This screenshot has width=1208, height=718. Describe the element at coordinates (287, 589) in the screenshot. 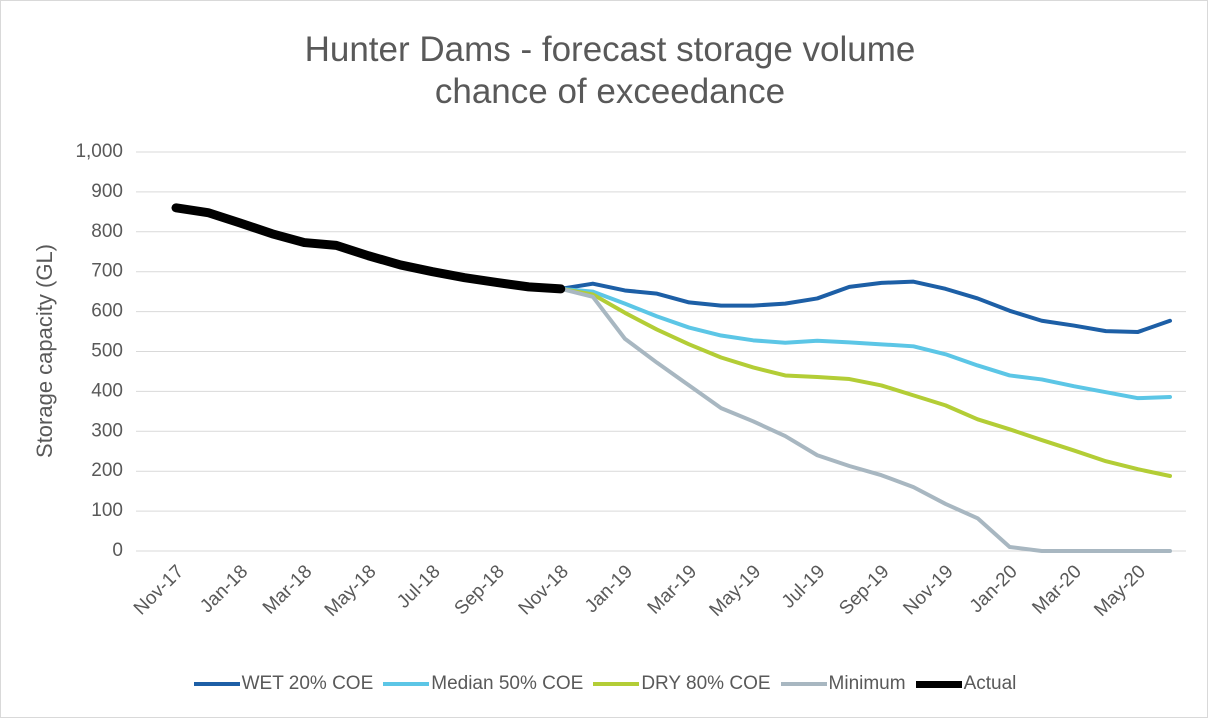

I see `x-tick-label: Mar-18` at that location.